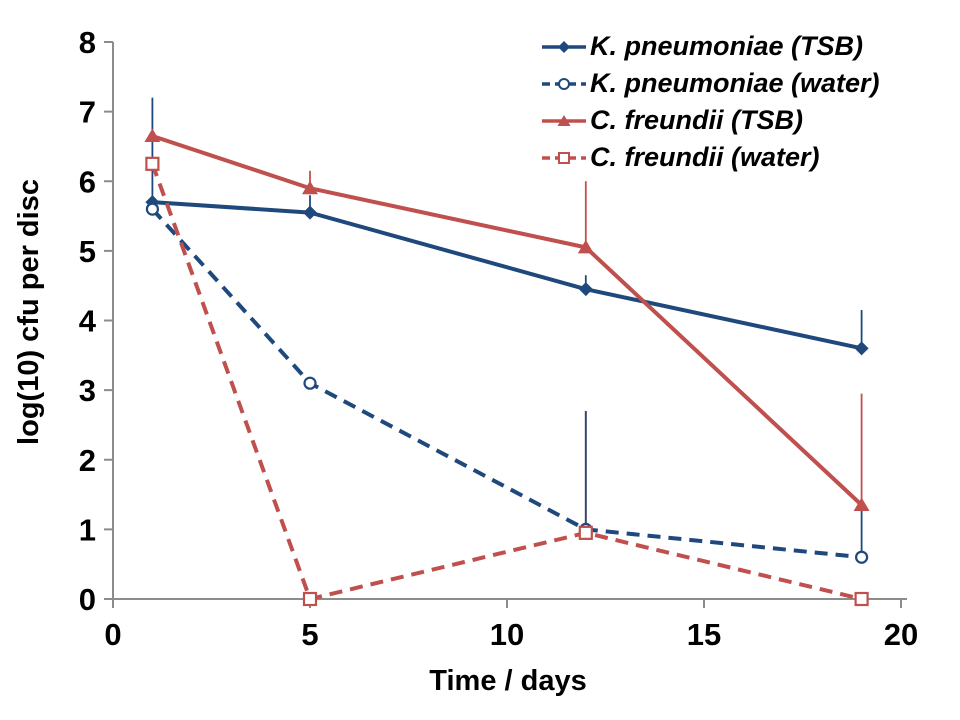 This screenshot has width=960, height=720. I want to click on legend-circle-open-marker, so click(564, 83).